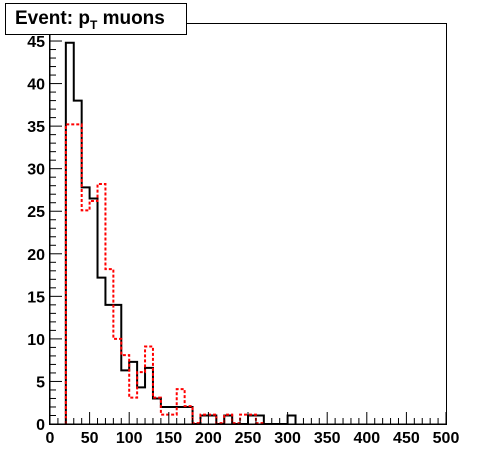 The height and width of the screenshot is (472, 496). Describe the element at coordinates (50, 438) in the screenshot. I see `x-tick-label: 0` at that location.